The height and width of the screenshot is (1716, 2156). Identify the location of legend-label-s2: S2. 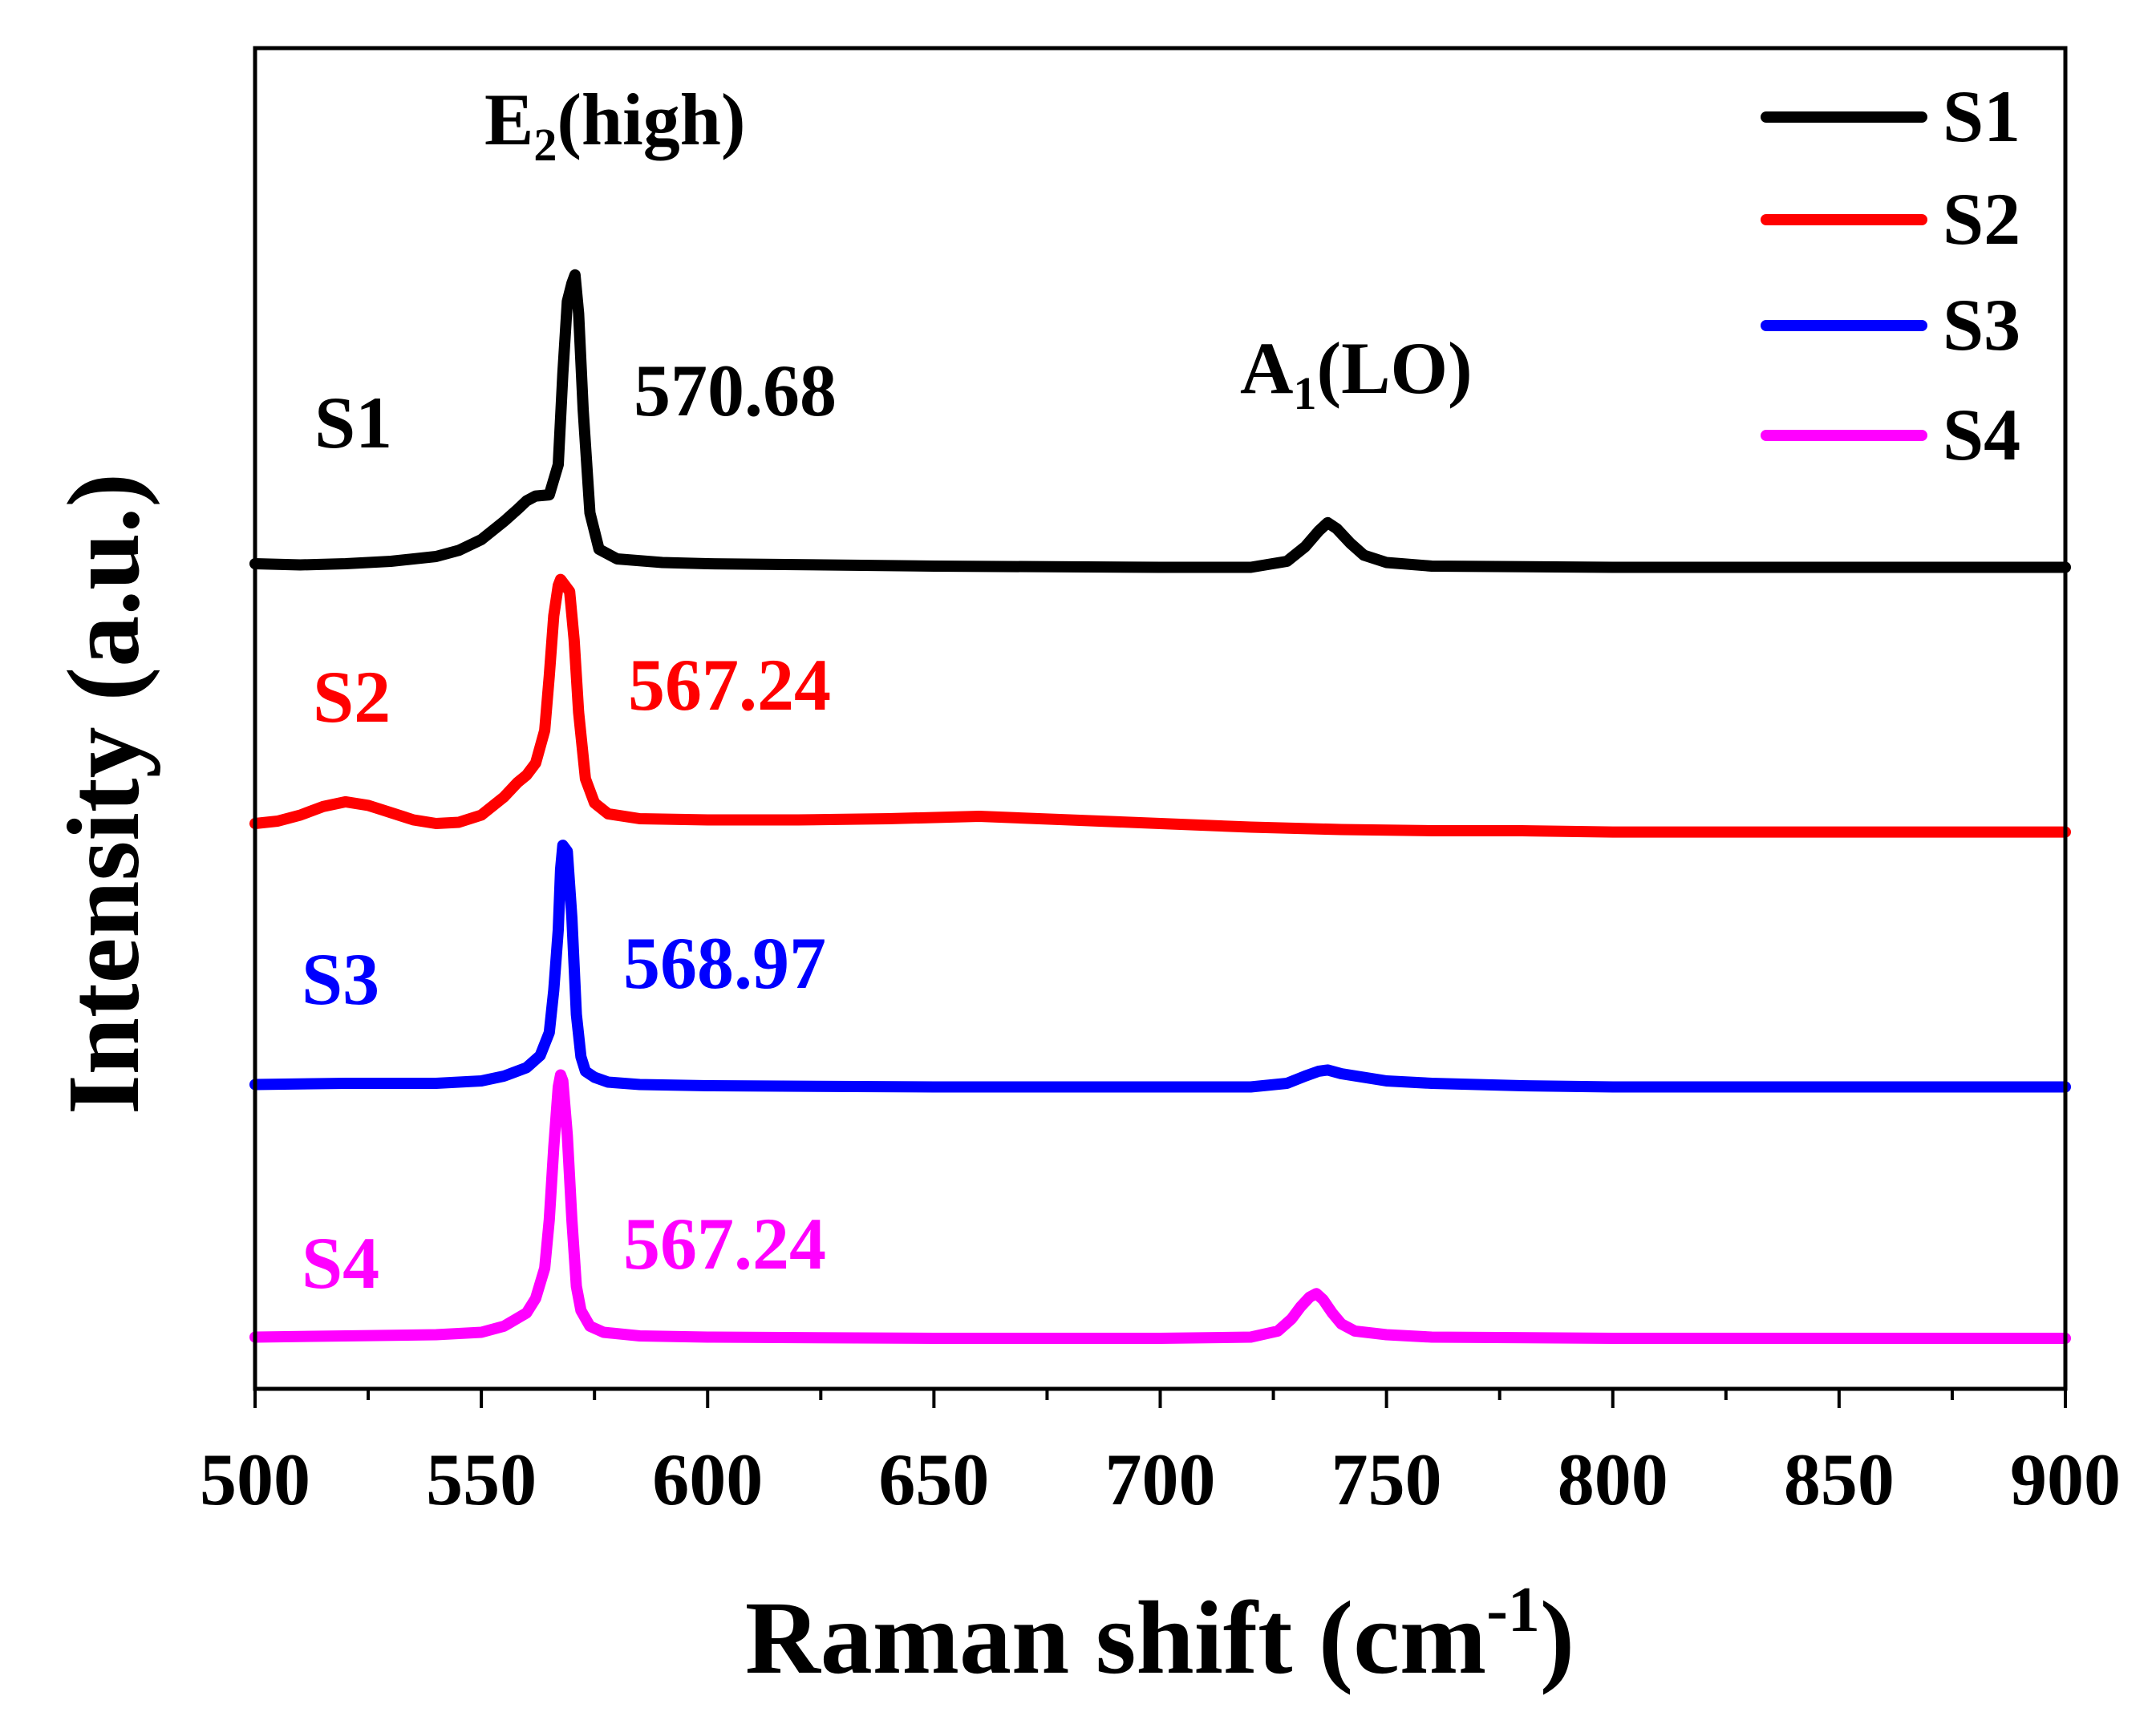
(1981, 219).